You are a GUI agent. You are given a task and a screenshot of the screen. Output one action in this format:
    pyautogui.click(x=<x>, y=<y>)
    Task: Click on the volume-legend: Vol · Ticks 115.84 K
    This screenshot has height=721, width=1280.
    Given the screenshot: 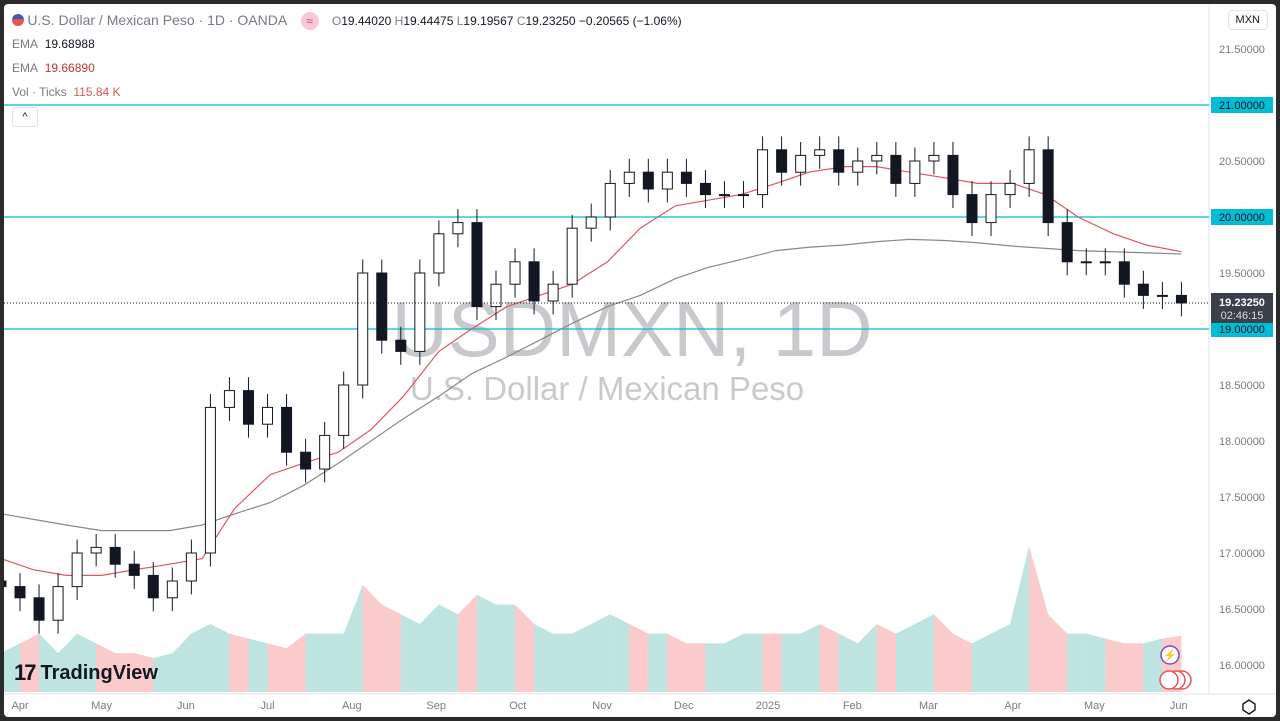 What is the action you would take?
    pyautogui.click(x=66, y=92)
    